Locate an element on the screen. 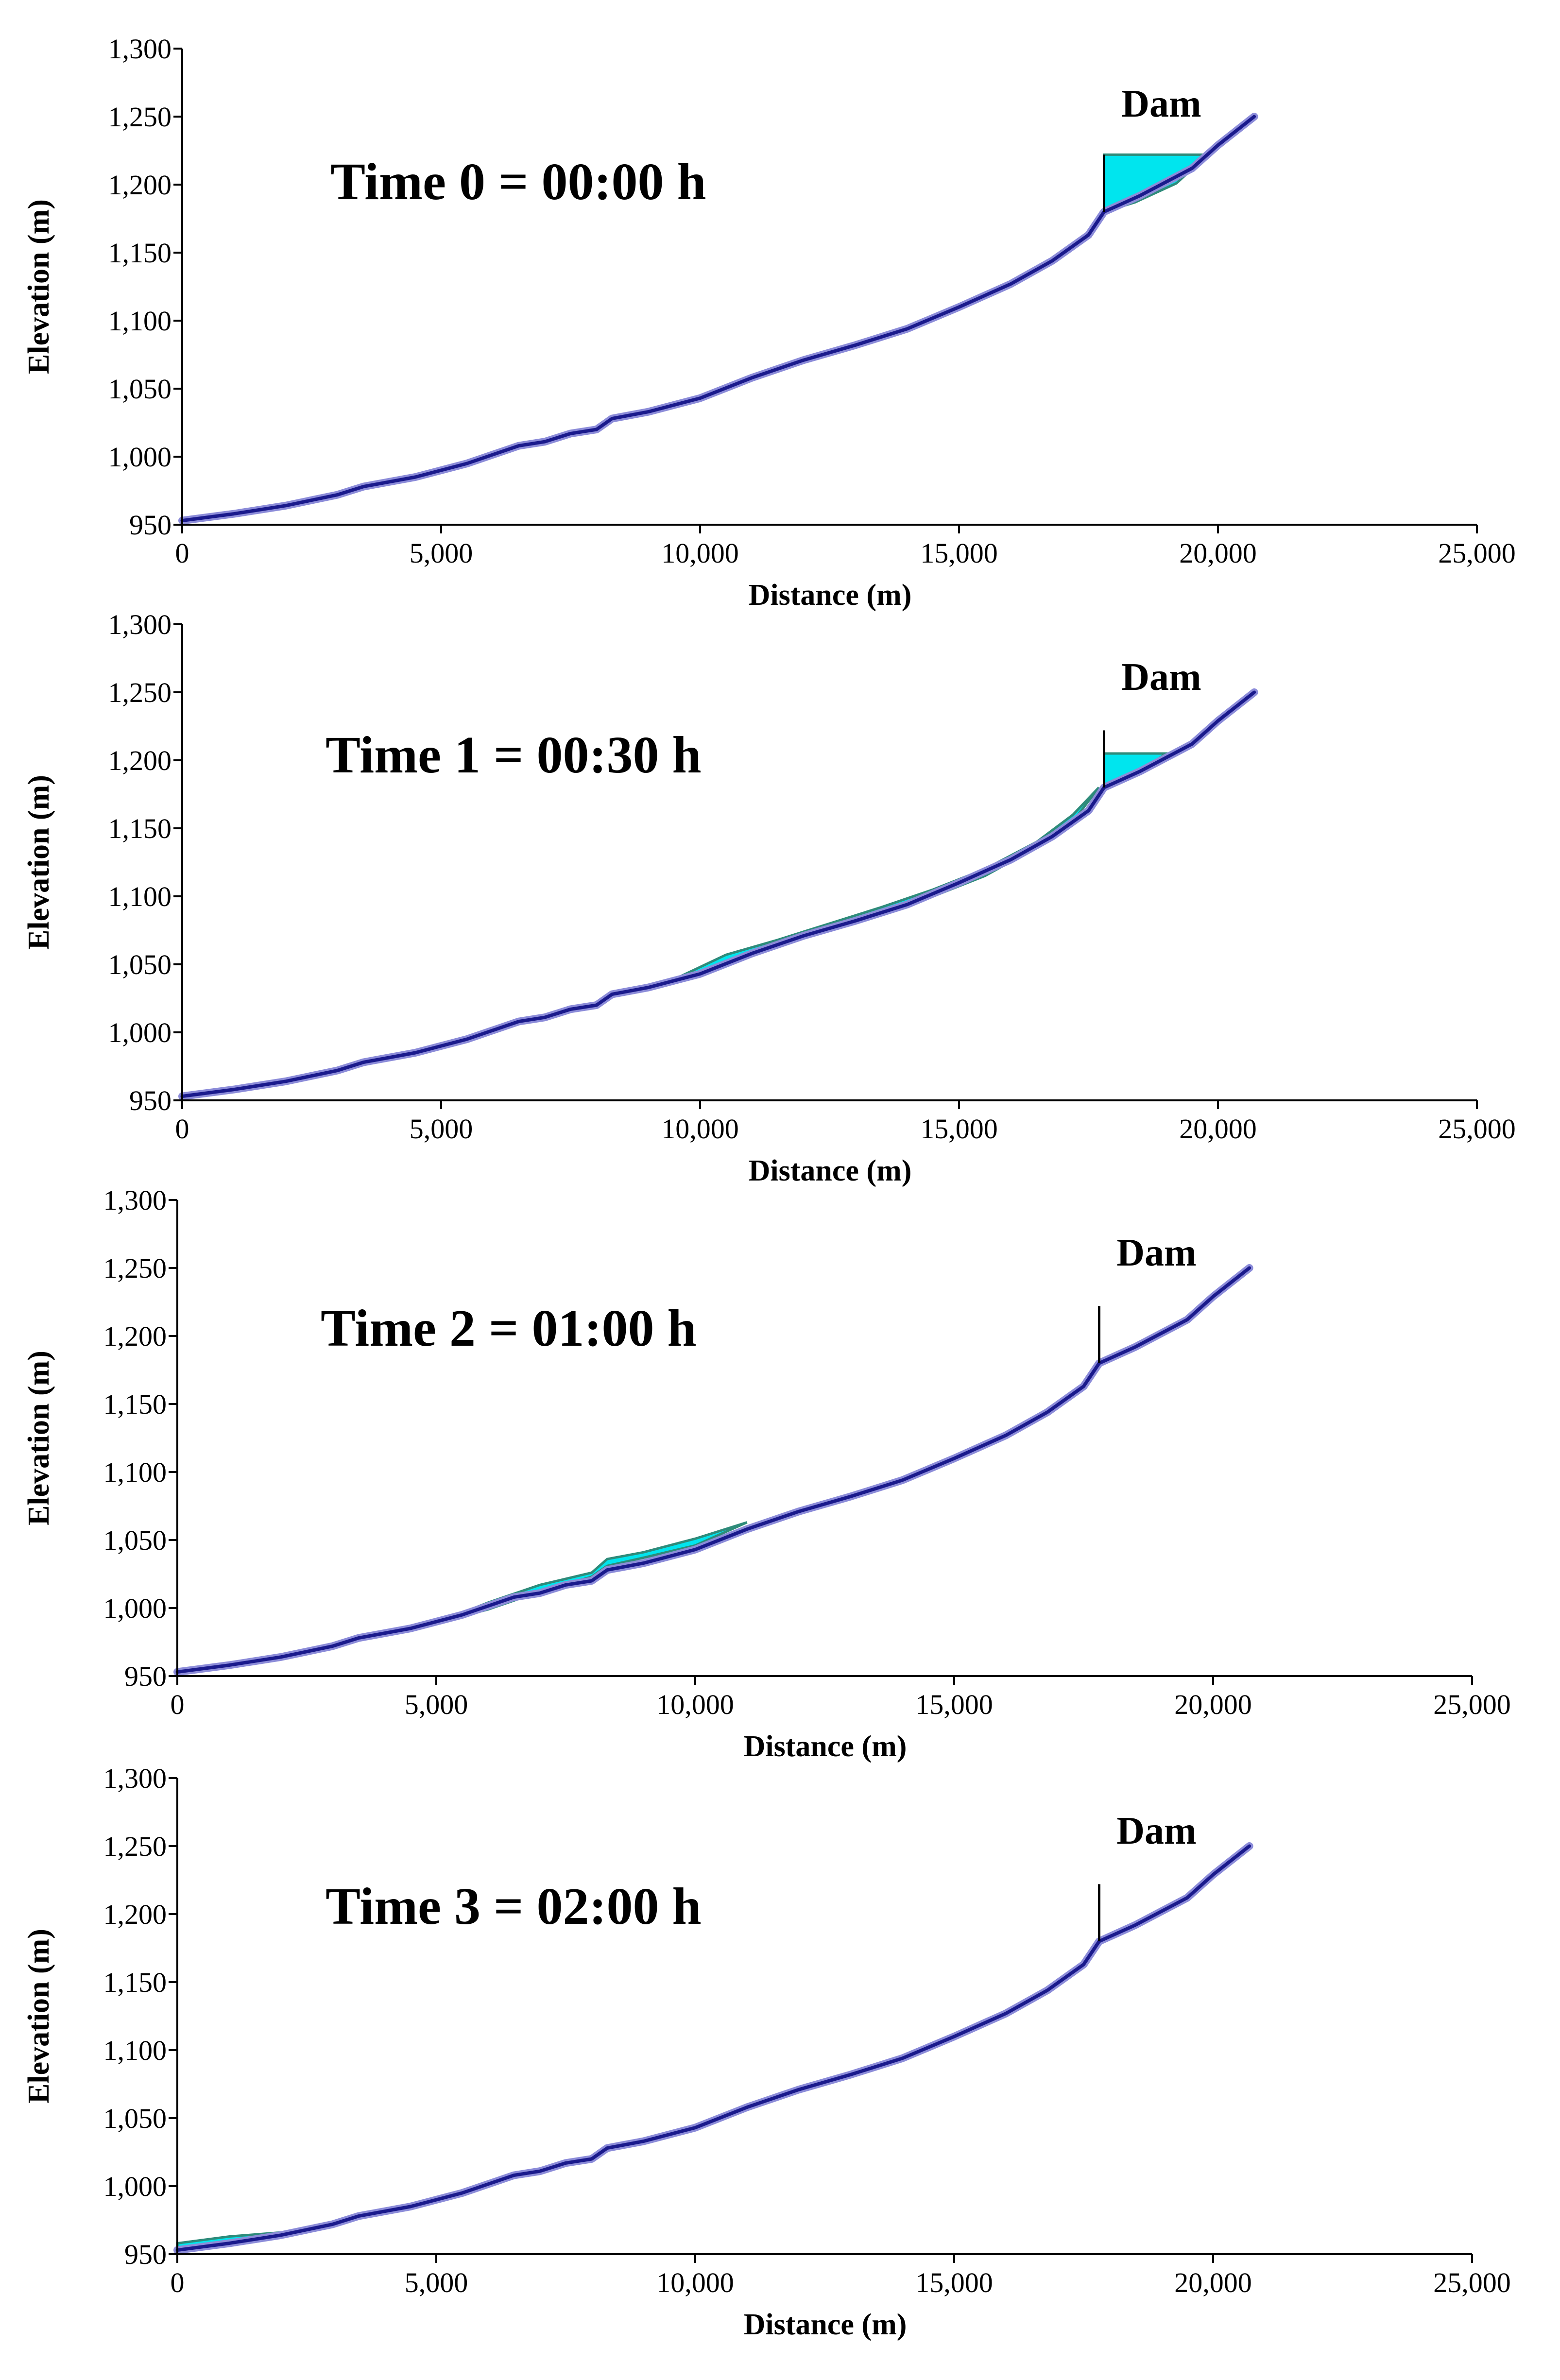  time-label: Time 3 = 02:00 h is located at coordinates (514, 1906).